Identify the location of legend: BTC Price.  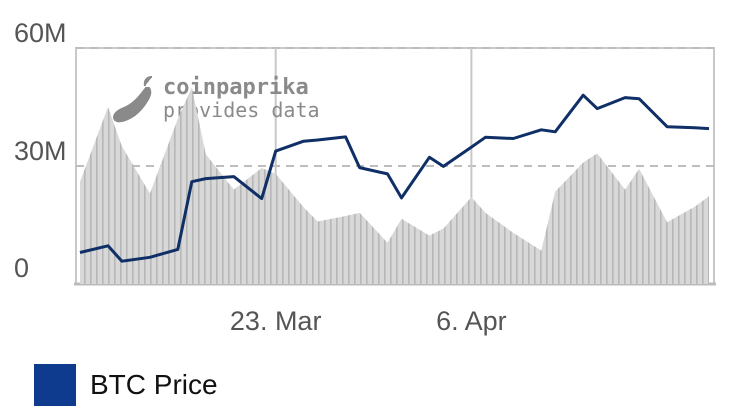
(126, 385).